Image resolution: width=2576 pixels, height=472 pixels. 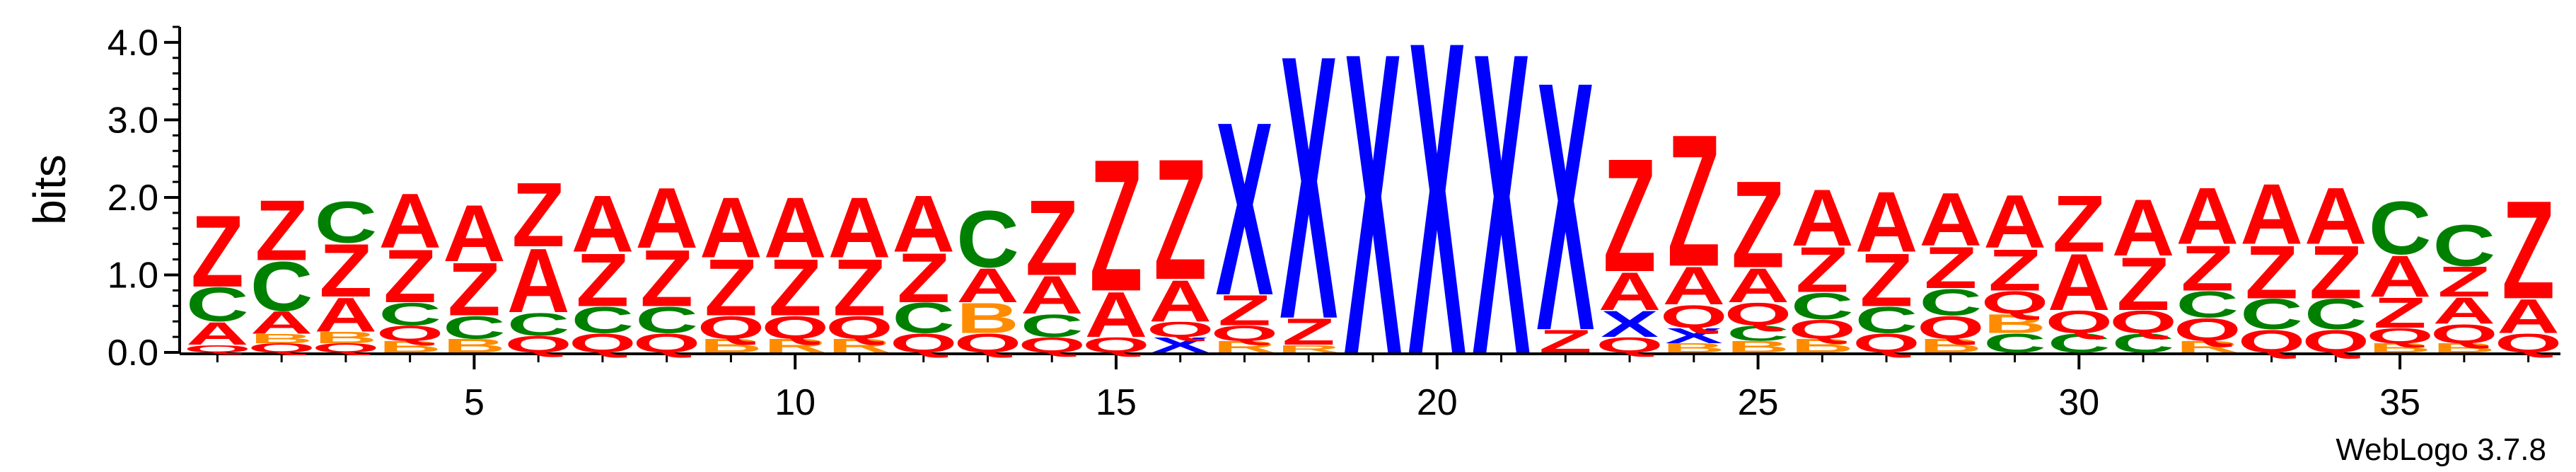 What do you see at coordinates (409, 276) in the screenshot?
I see `glyph-z-pos-4: Z` at bounding box center [409, 276].